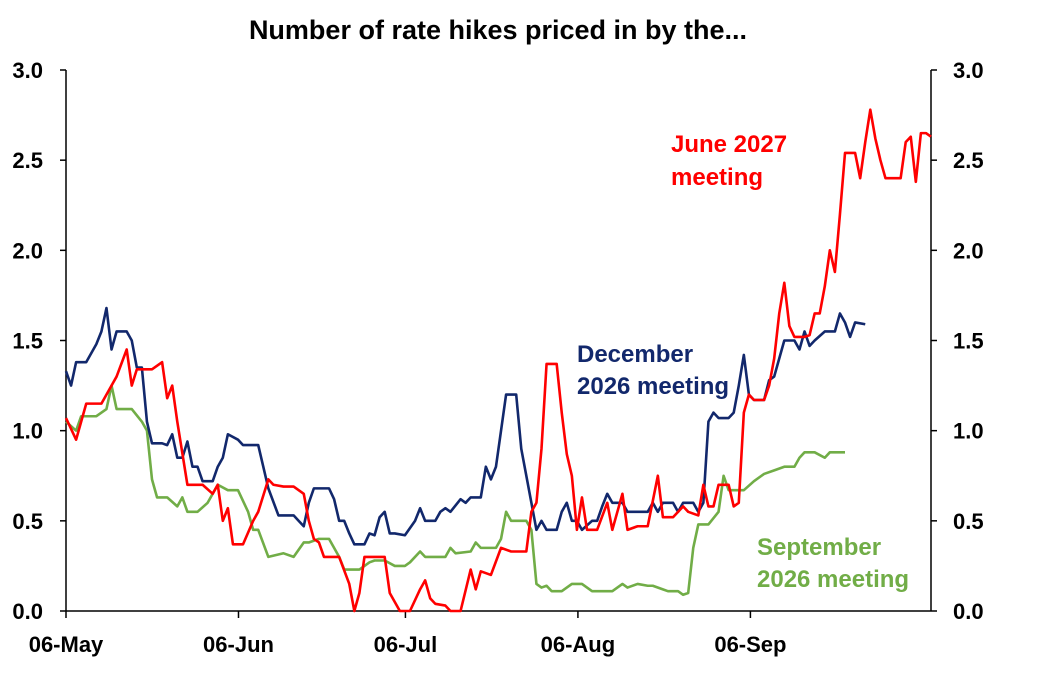  Describe the element at coordinates (66, 644) in the screenshot. I see `x-tick-label: 06-May` at that location.